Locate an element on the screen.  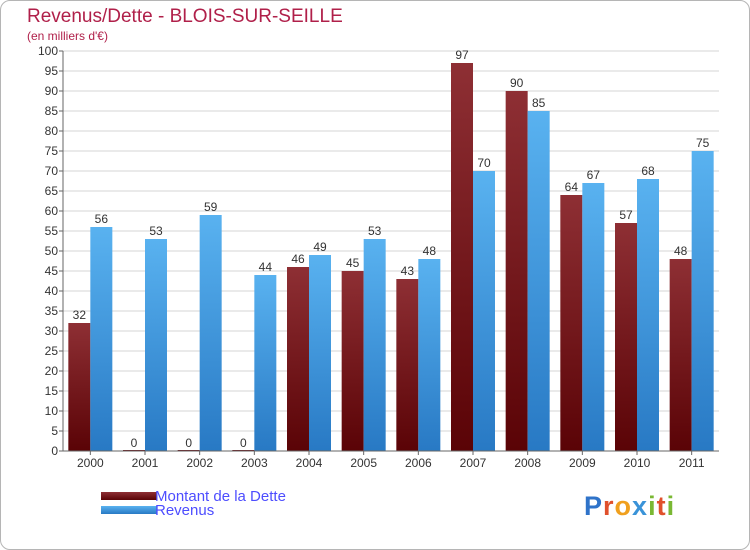
data-label: 45 is located at coordinates (353, 263).